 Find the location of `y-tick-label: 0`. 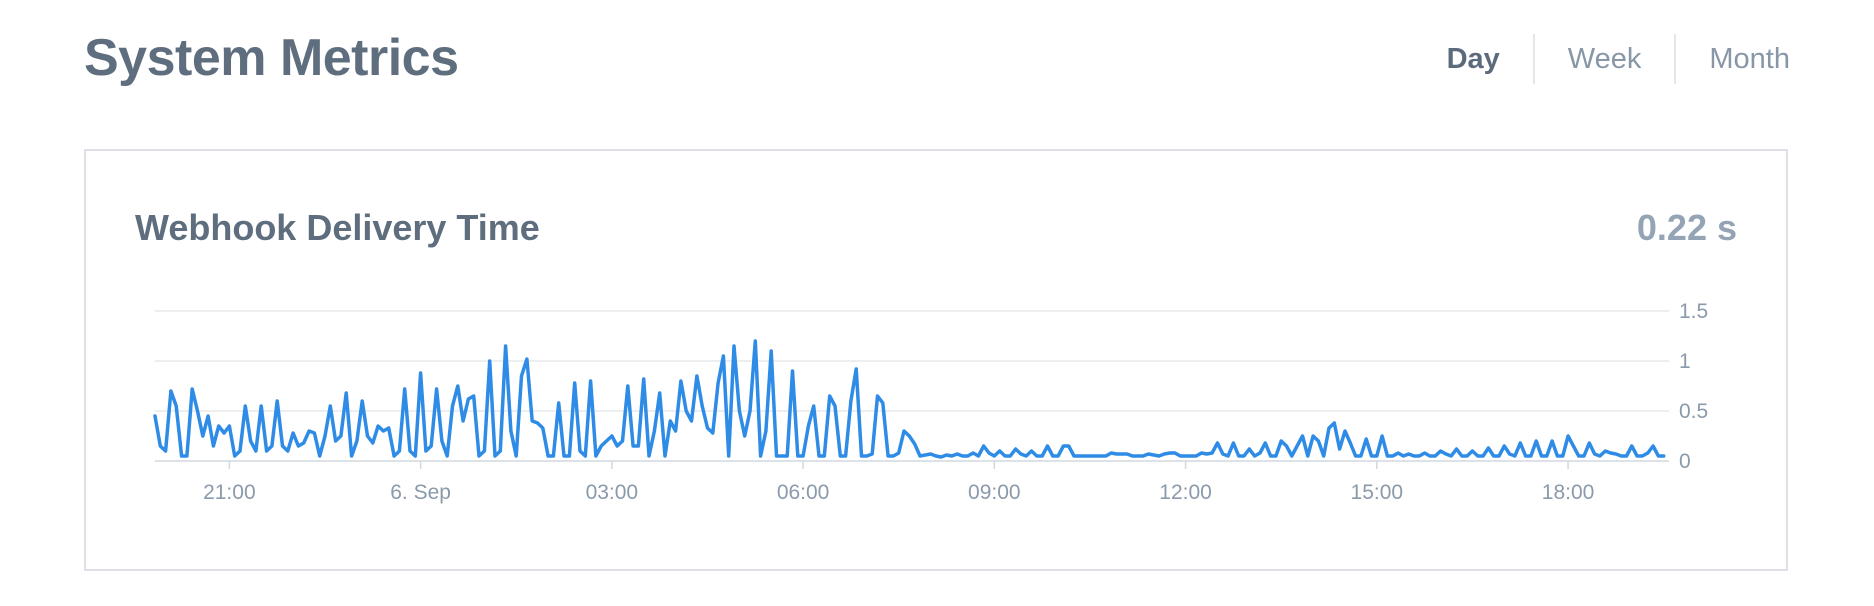

y-tick-label: 0 is located at coordinates (1685, 461).